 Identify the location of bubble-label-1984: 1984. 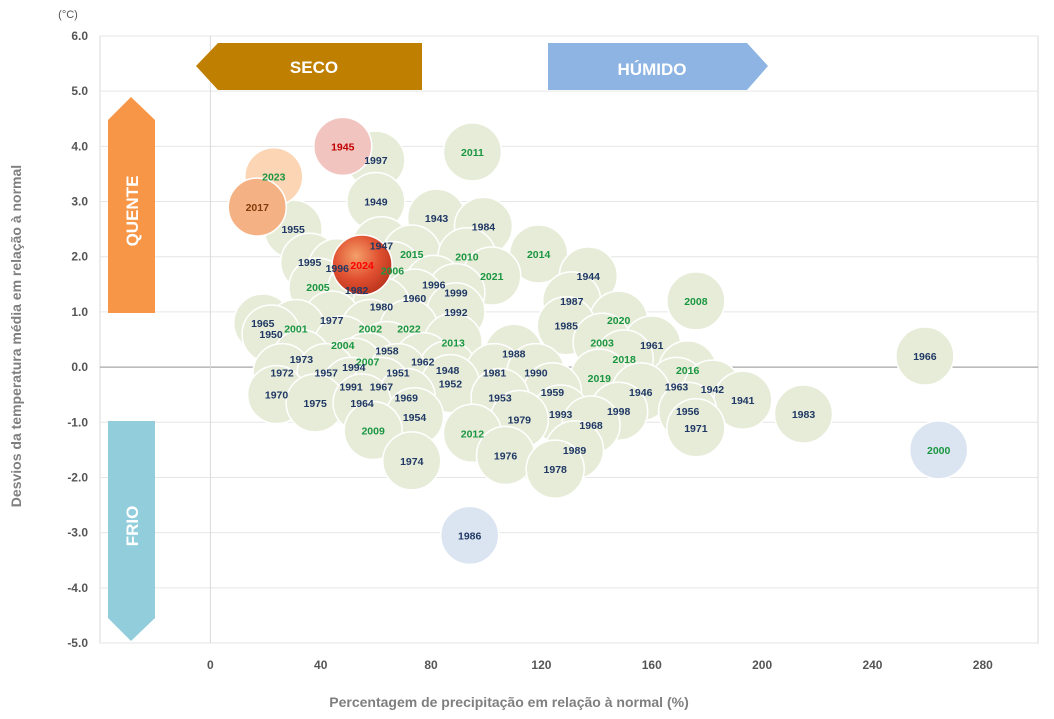
(484, 227).